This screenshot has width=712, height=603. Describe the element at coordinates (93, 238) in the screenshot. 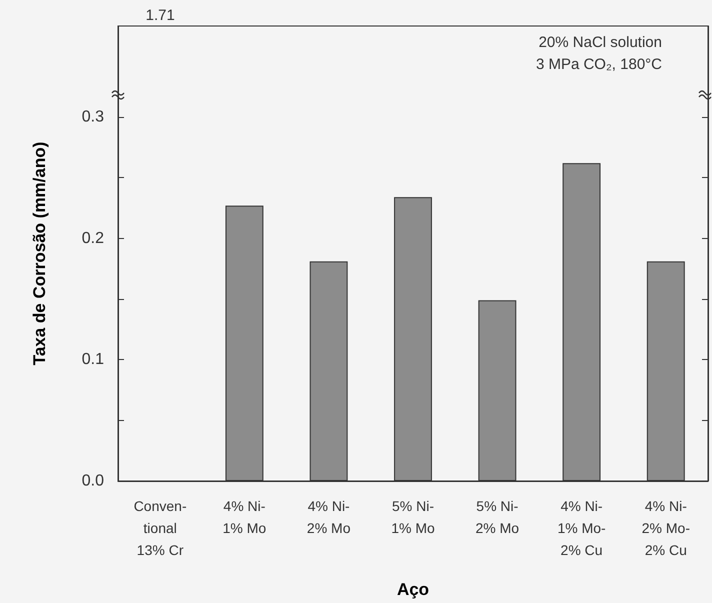

I see `y-tick-label: 0.2` at that location.